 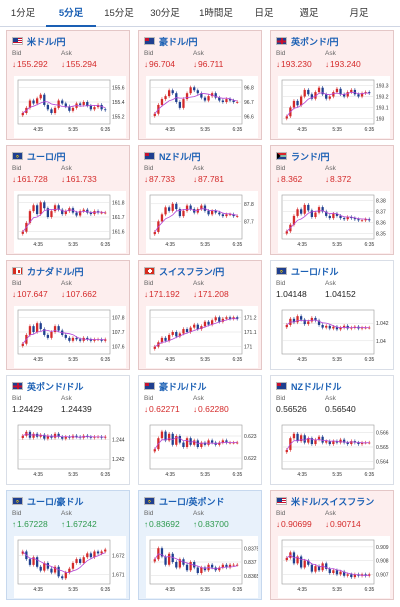 I want to click on pair-name: ユーロ/ドル, so click(x=315, y=271).